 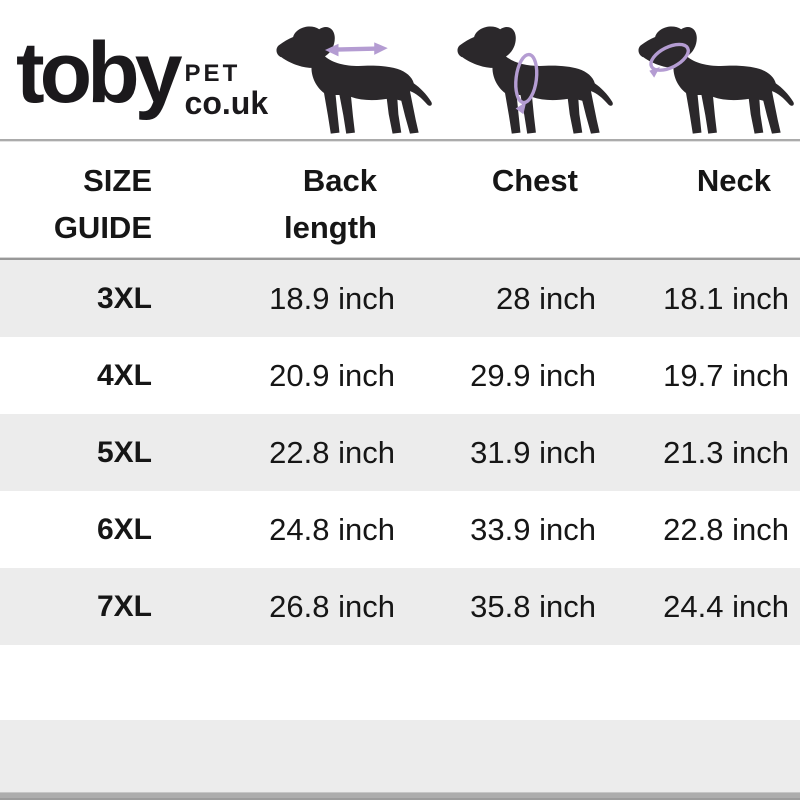 What do you see at coordinates (669, 60) in the screenshot?
I see `neck-loop-icon` at bounding box center [669, 60].